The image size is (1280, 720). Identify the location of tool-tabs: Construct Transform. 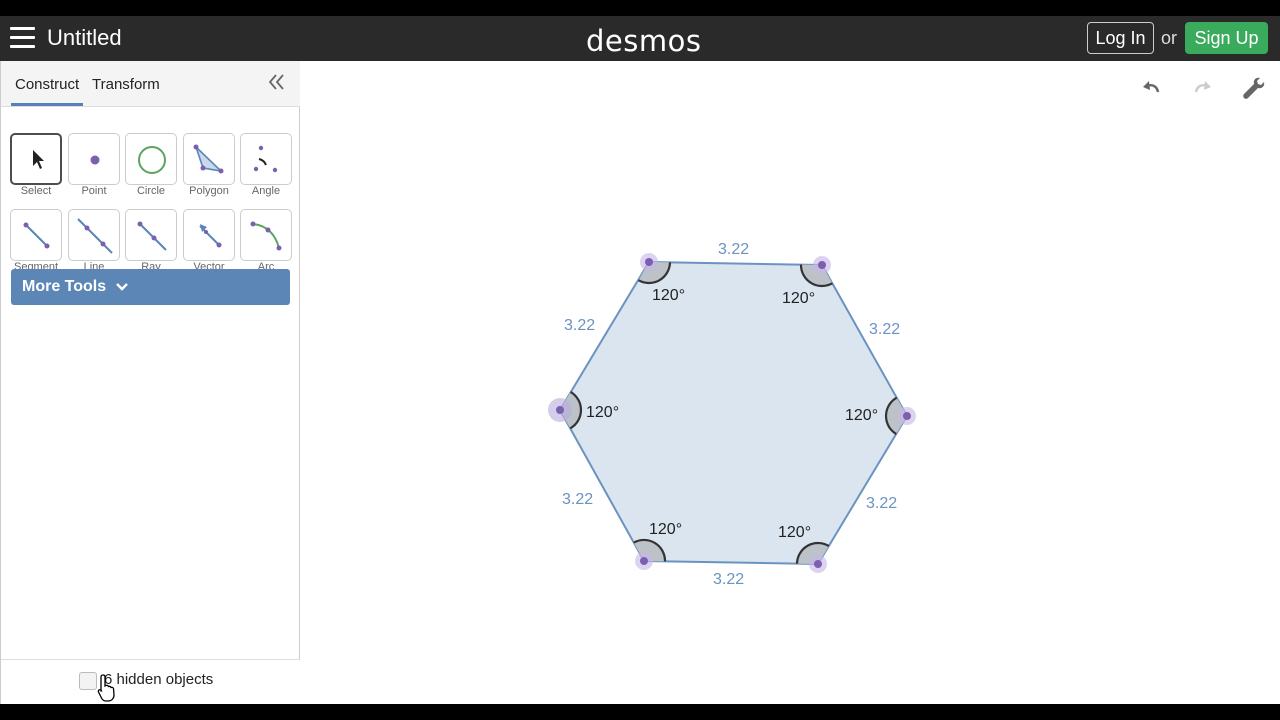
(150, 84).